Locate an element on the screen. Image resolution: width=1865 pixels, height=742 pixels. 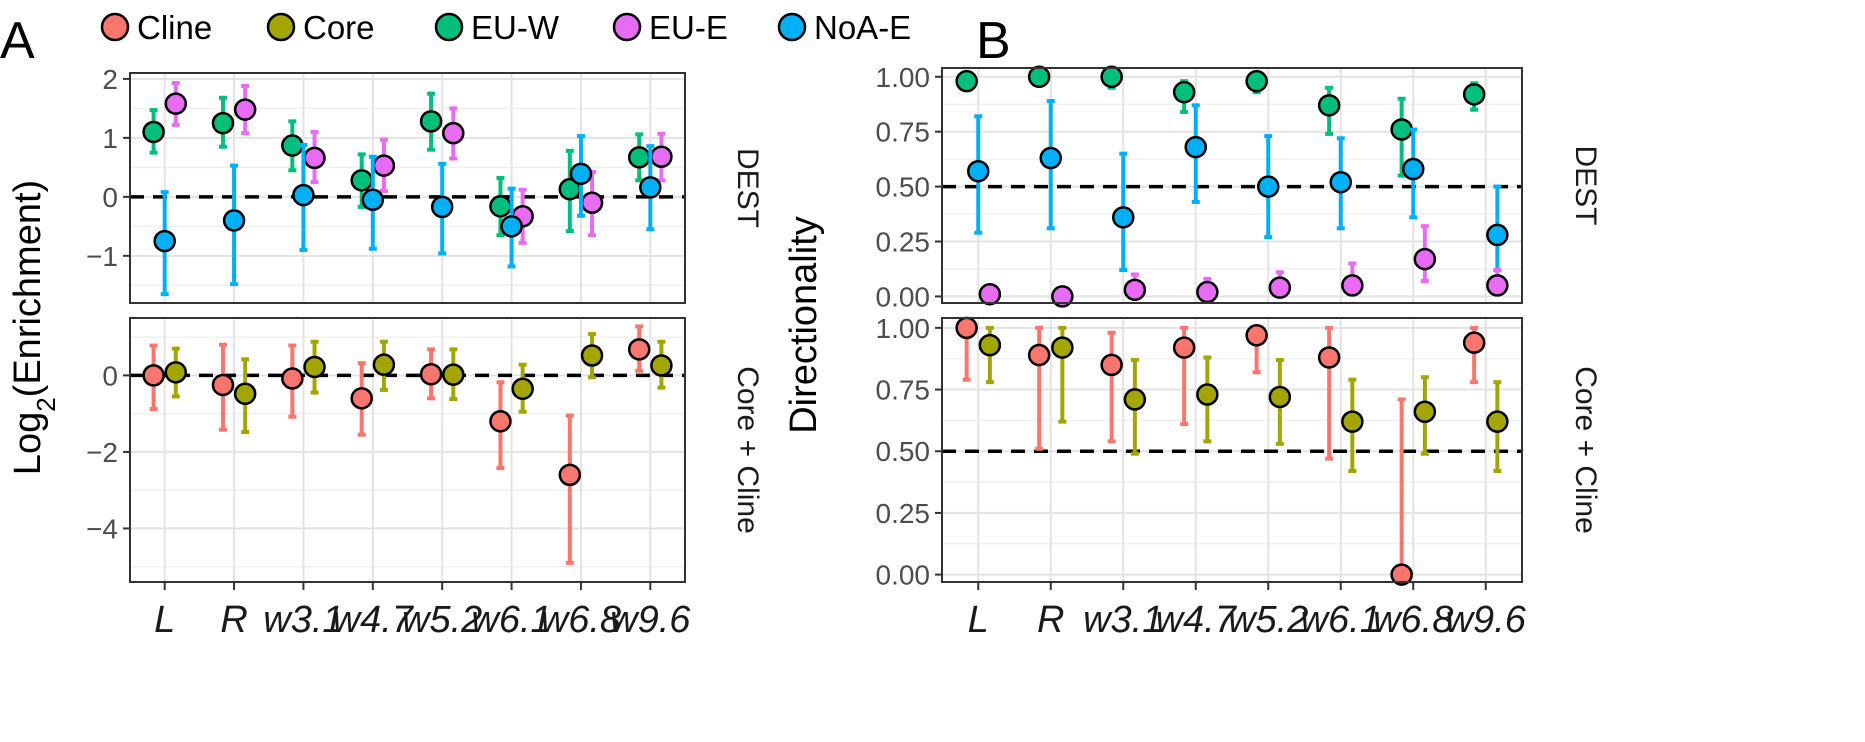
y-axis-title-subscript: 2 is located at coordinates (46, 404).